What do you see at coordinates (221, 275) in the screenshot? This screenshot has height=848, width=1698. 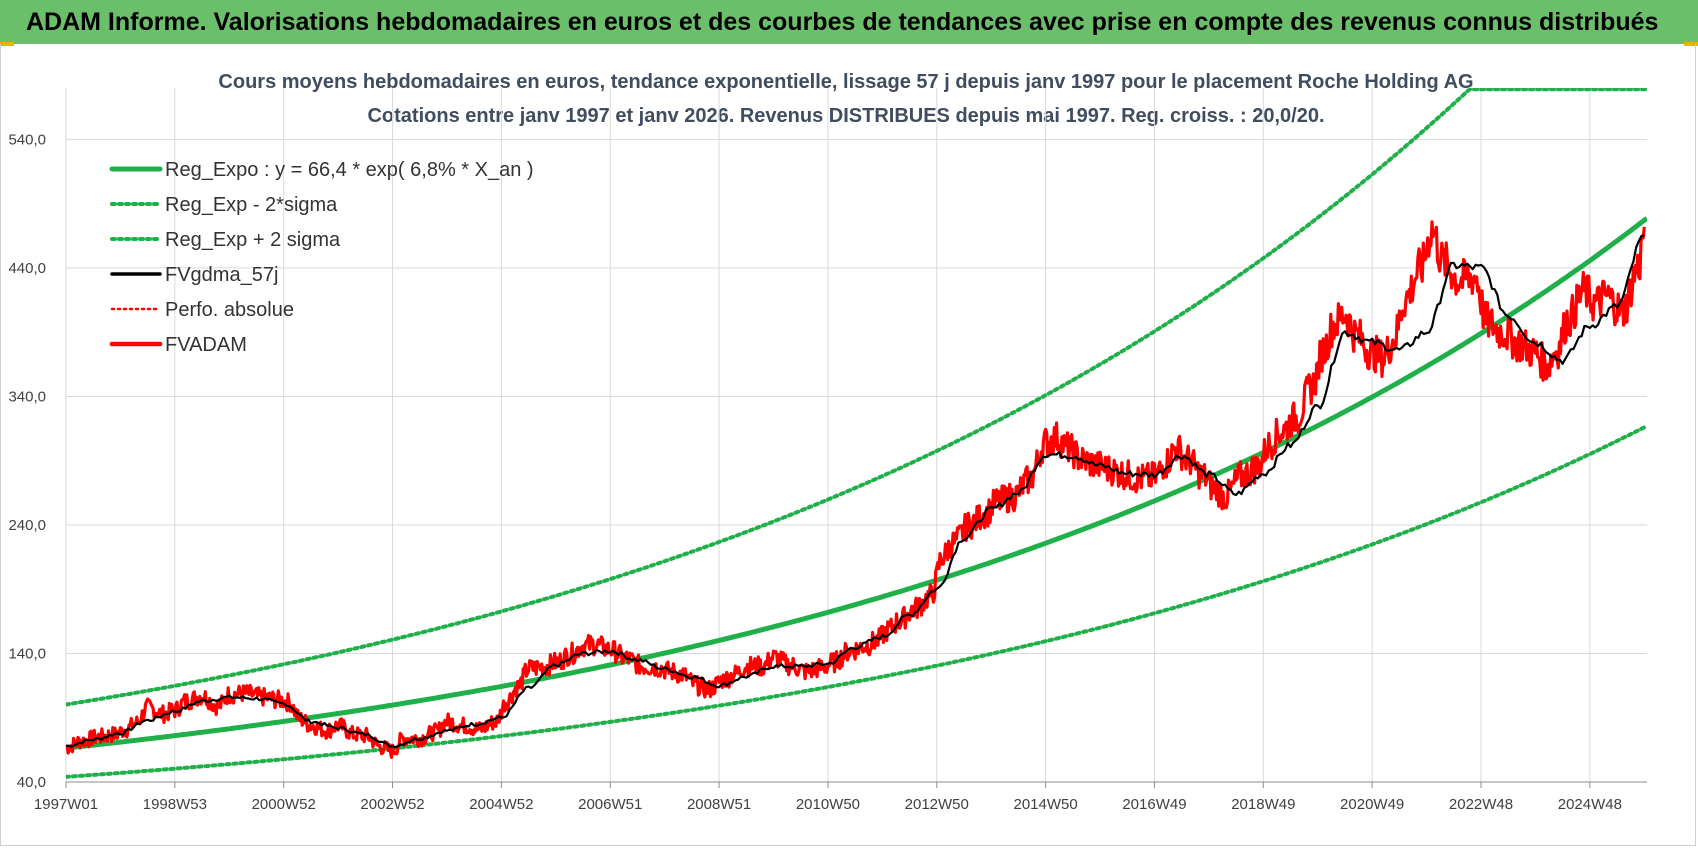 I see `legend-label: FVgdma_57j` at bounding box center [221, 275].